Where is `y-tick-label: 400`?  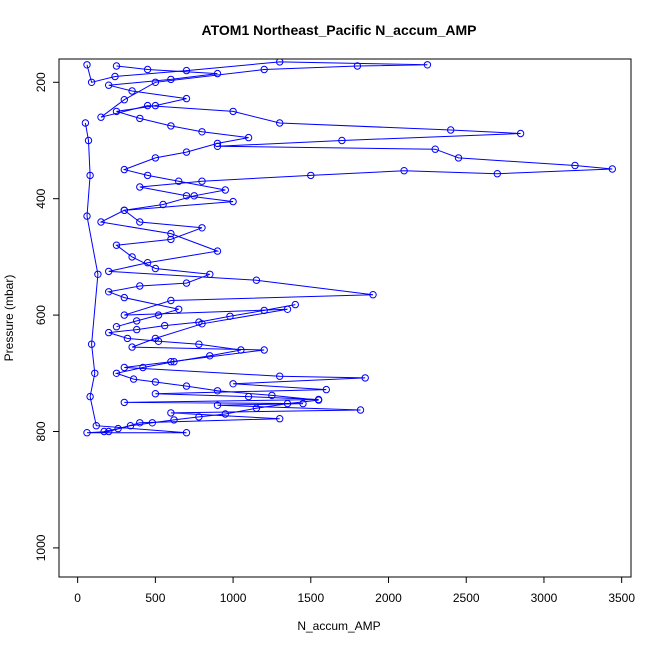
y-tick-label: 400 is located at coordinates (41, 198).